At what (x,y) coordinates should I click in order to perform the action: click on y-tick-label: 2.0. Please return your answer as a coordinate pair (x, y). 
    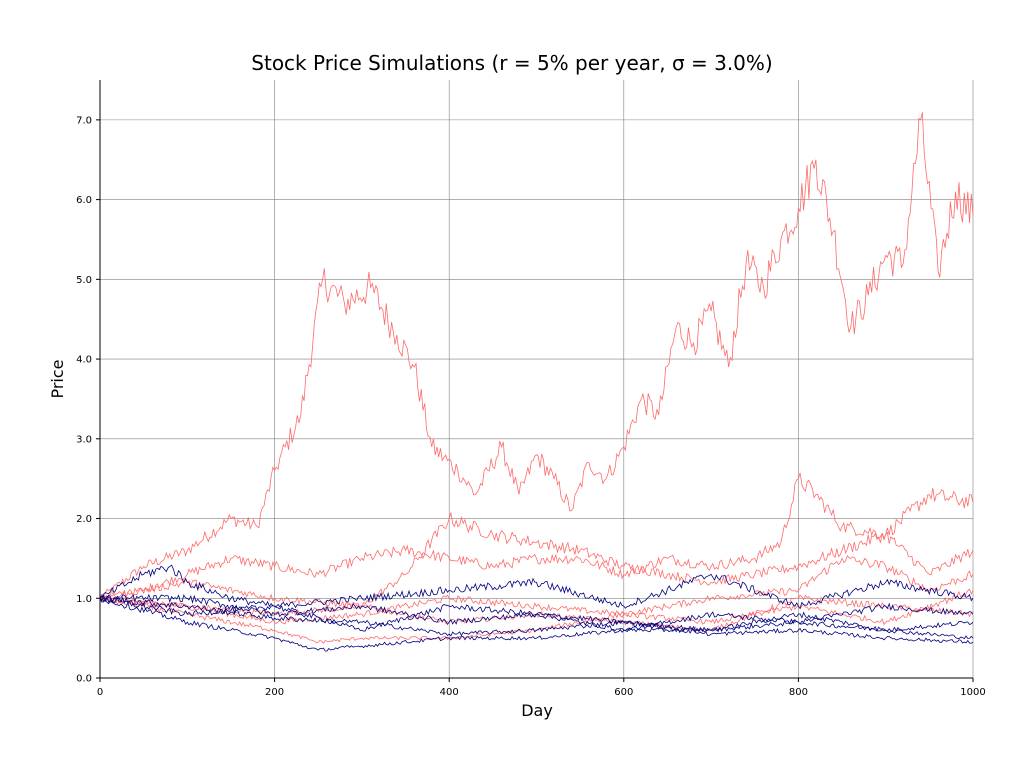
    Looking at the image, I should click on (84, 519).